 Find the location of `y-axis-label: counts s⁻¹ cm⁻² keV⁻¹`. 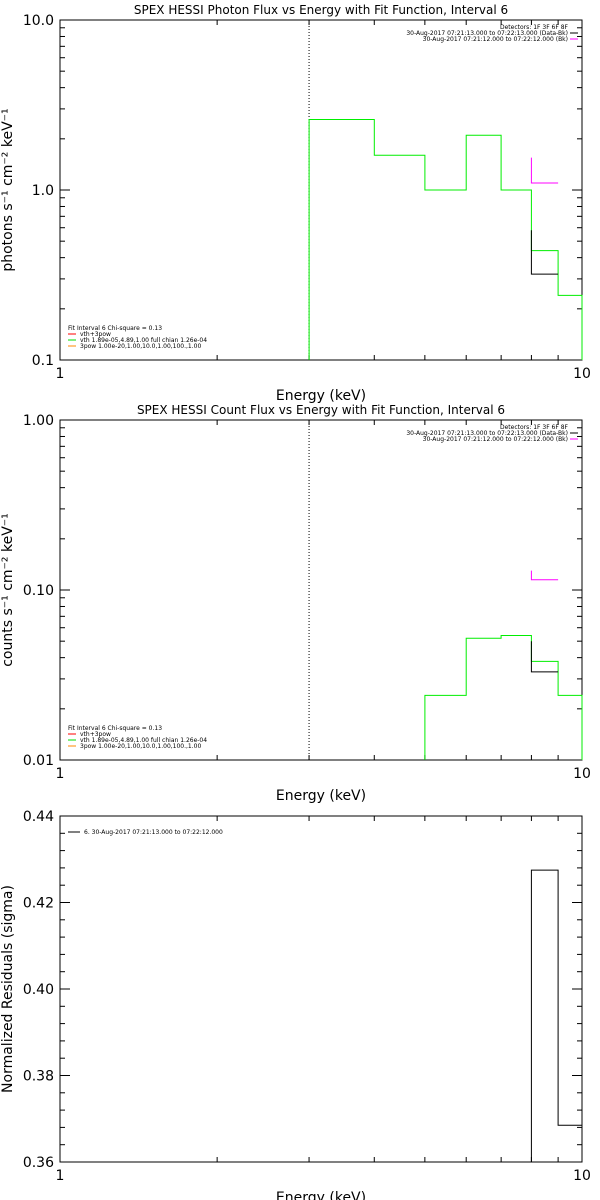

y-axis-label: counts s⁻¹ cm⁻² keV⁻¹ is located at coordinates (8, 590).